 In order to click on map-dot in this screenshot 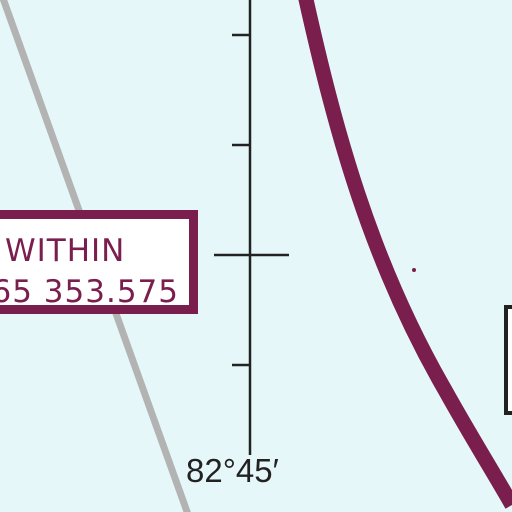, I will do `click(414, 270)`.